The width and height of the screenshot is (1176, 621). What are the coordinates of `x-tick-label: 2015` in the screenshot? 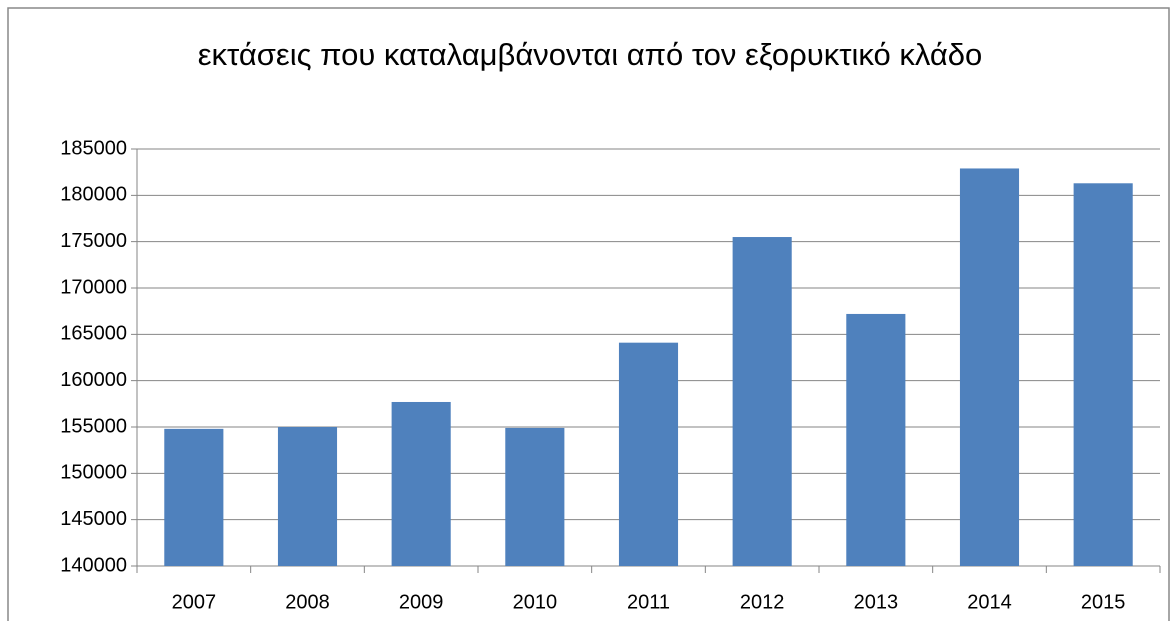 It's located at (1103, 602).